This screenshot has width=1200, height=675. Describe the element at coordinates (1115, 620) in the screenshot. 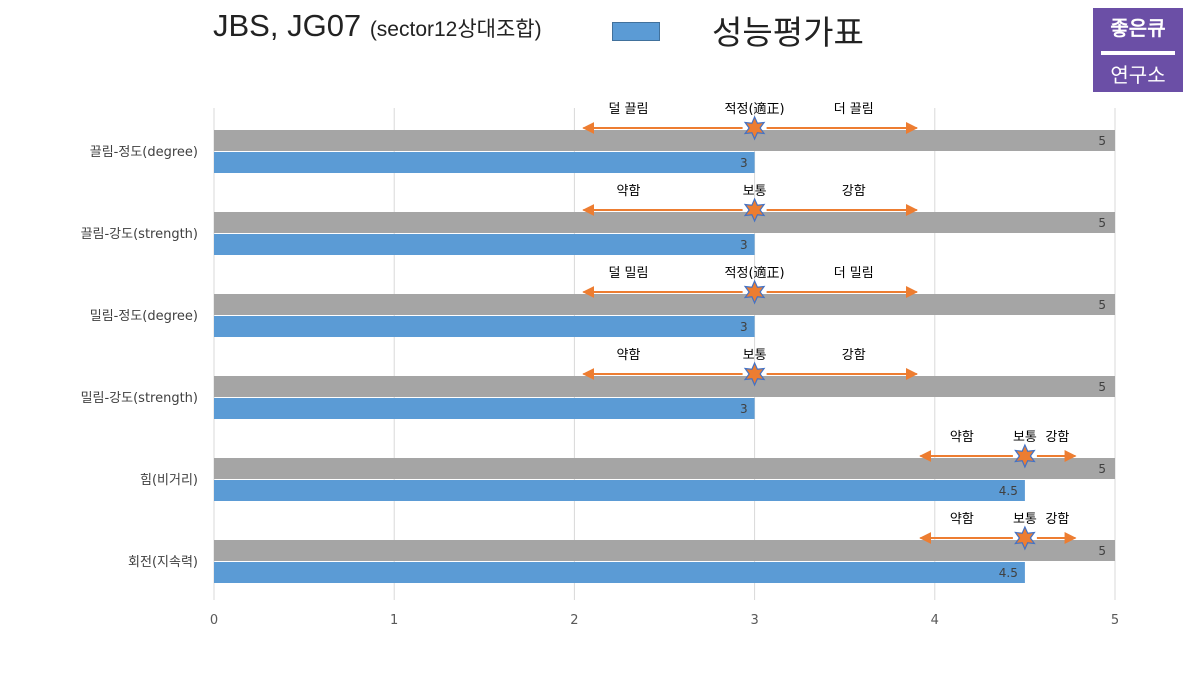

I see `x-tick-label: 5` at that location.